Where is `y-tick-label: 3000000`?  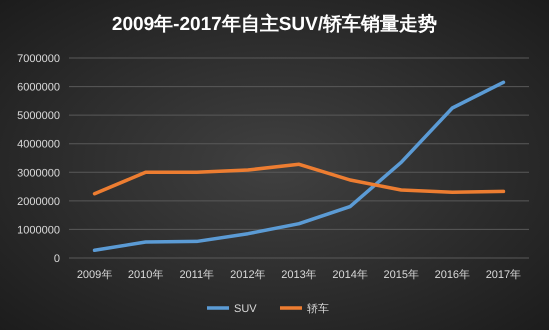 y-tick-label: 3000000 is located at coordinates (38, 173).